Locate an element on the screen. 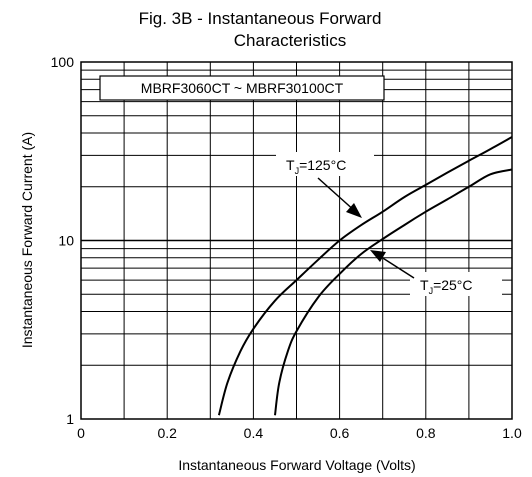 Image resolution: width=532 pixels, height=477 pixels. x-tick-label: 0.6 is located at coordinates (340, 433).